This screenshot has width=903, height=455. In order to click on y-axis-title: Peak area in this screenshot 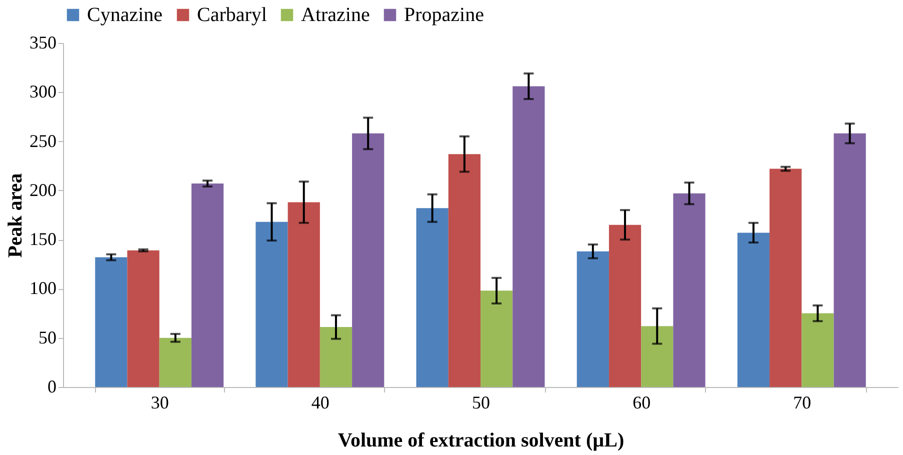, I will do `click(15, 215)`.